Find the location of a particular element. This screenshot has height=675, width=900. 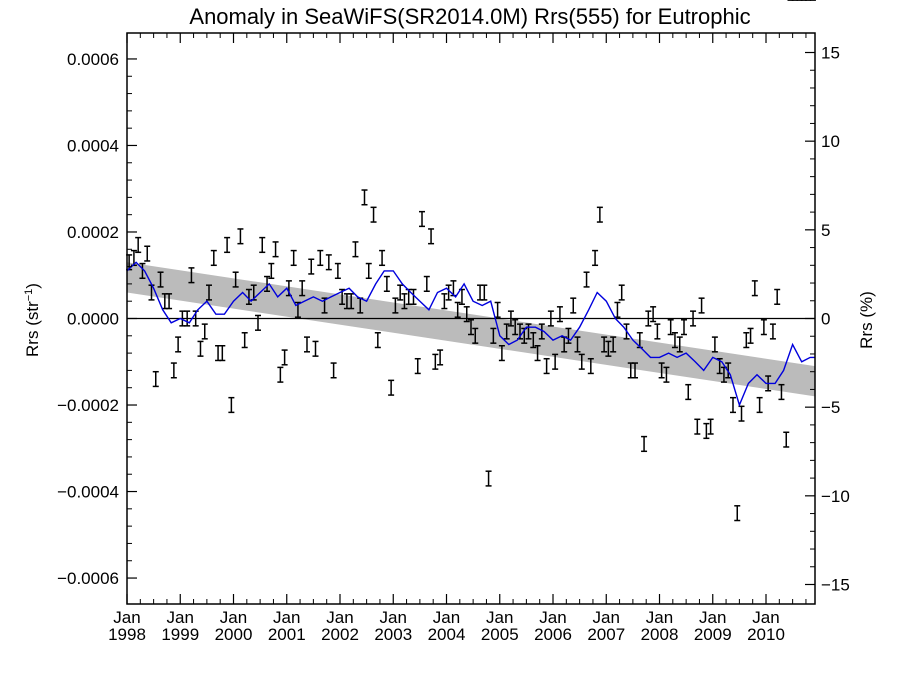

x-tick-label-year: 2009 is located at coordinates (713, 634).